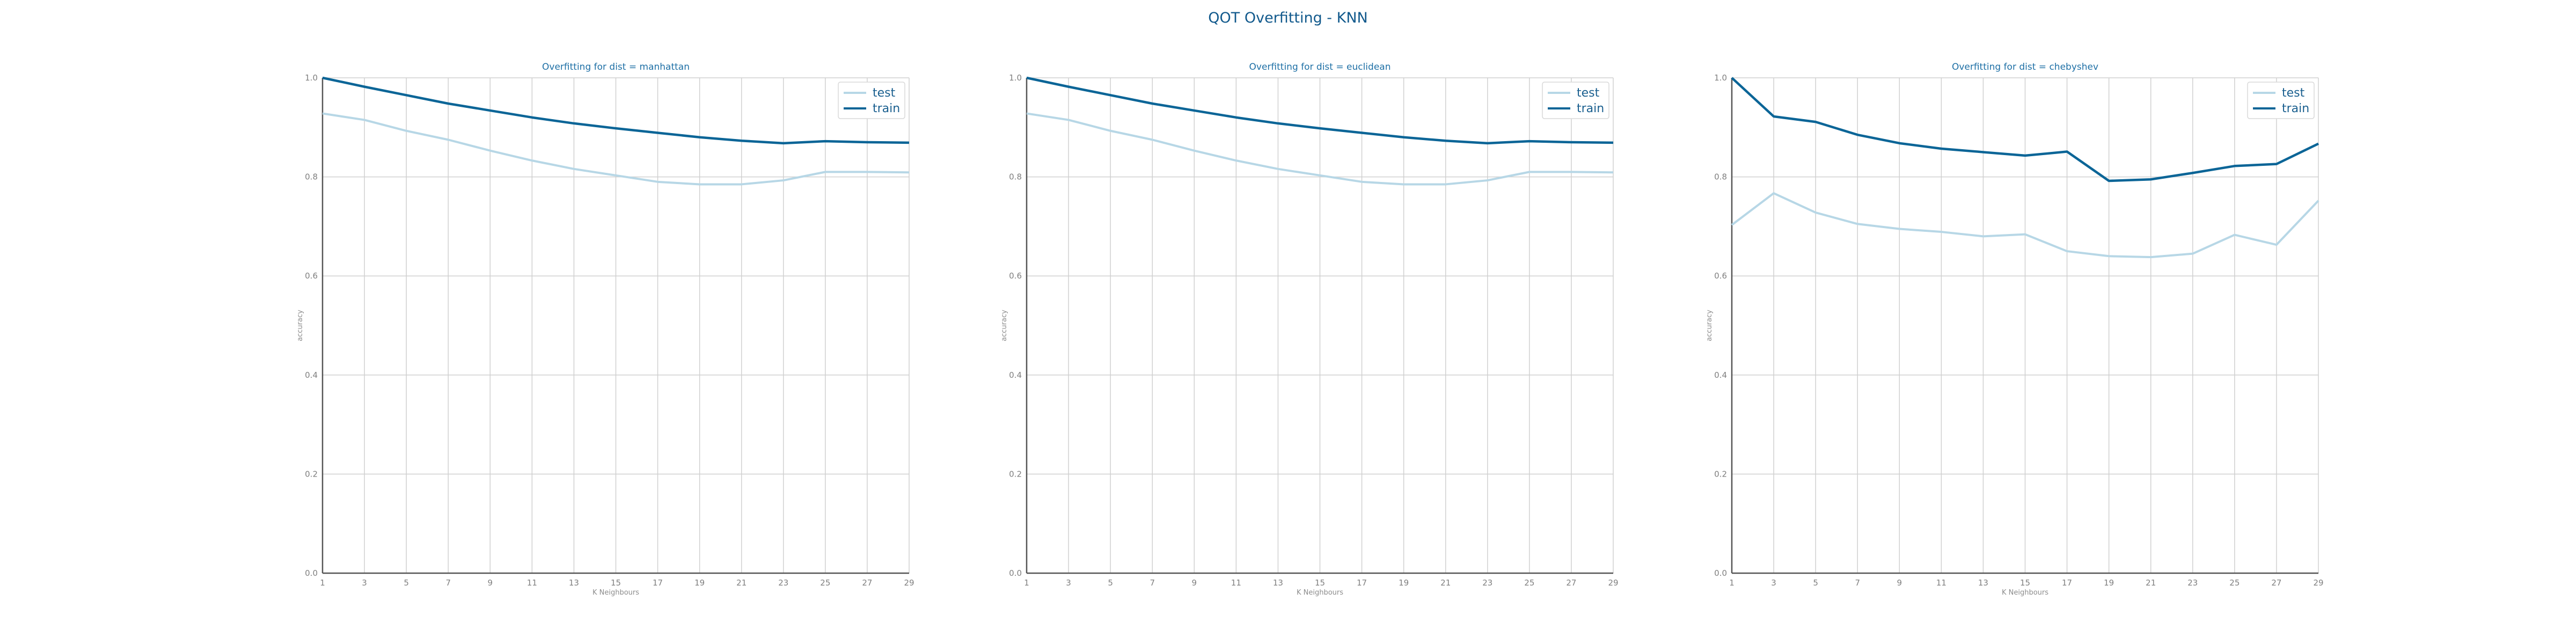  Describe the element at coordinates (2025, 67) in the screenshot. I see `subplot-title: Overfitting for dist = chebyshev` at that location.